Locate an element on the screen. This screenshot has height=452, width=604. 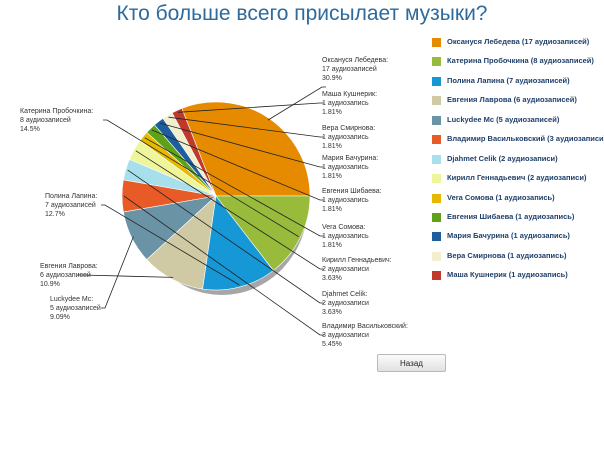
callout-probochkina: Катерина Пробочкина: 8 аудиозаписей 14.5% is located at coordinates (56, 120).